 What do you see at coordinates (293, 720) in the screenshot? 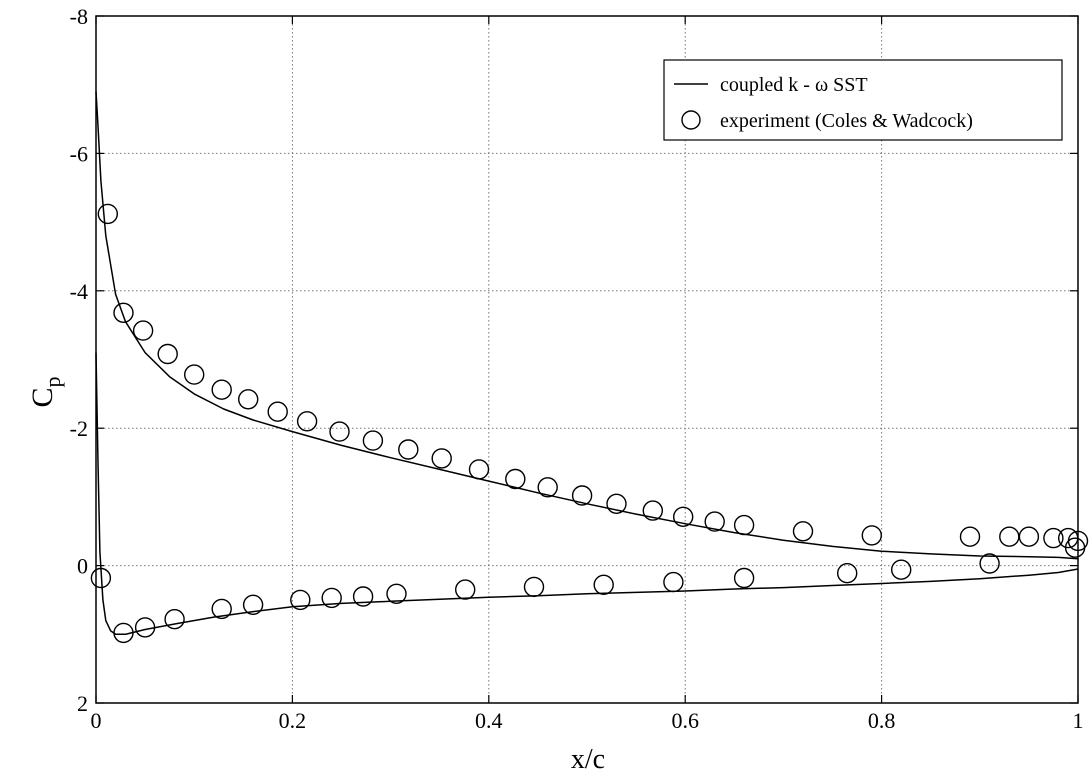
I see `x-tick-label: 0.2` at bounding box center [293, 720].